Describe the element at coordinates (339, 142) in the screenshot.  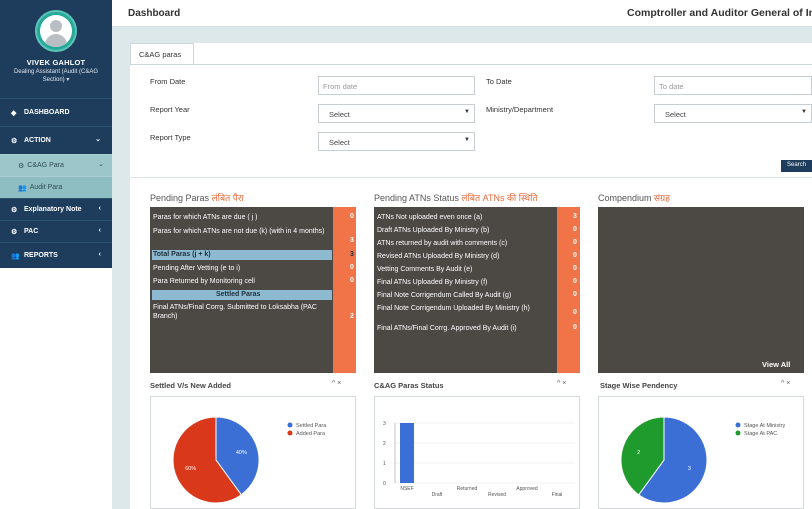
I see `report-type-value: Select` at that location.